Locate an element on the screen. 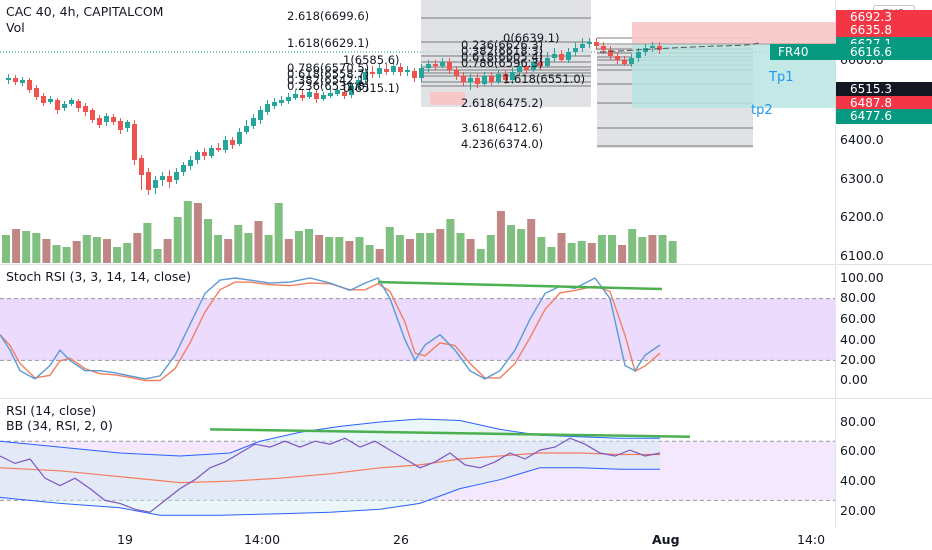  take-profit-2-label: tp2 is located at coordinates (762, 110).